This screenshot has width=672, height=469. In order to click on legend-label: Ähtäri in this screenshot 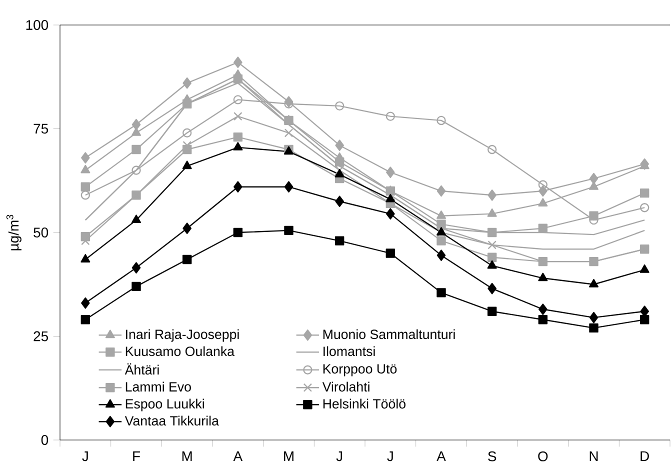, I will do `click(141, 369)`.